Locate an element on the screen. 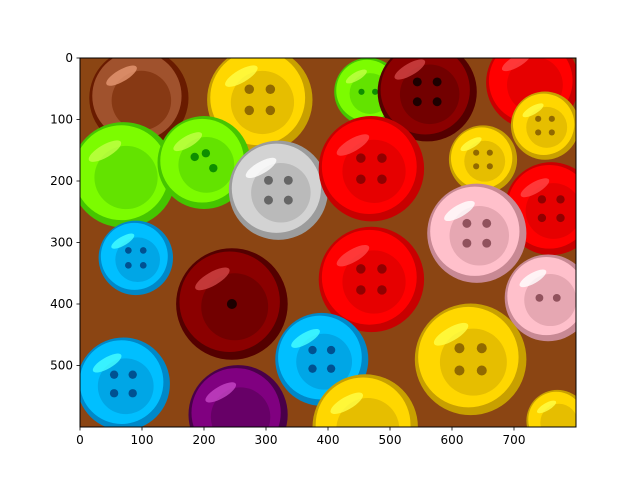 This screenshot has height=480, width=640. x-tick-label: 300 is located at coordinates (266, 440).